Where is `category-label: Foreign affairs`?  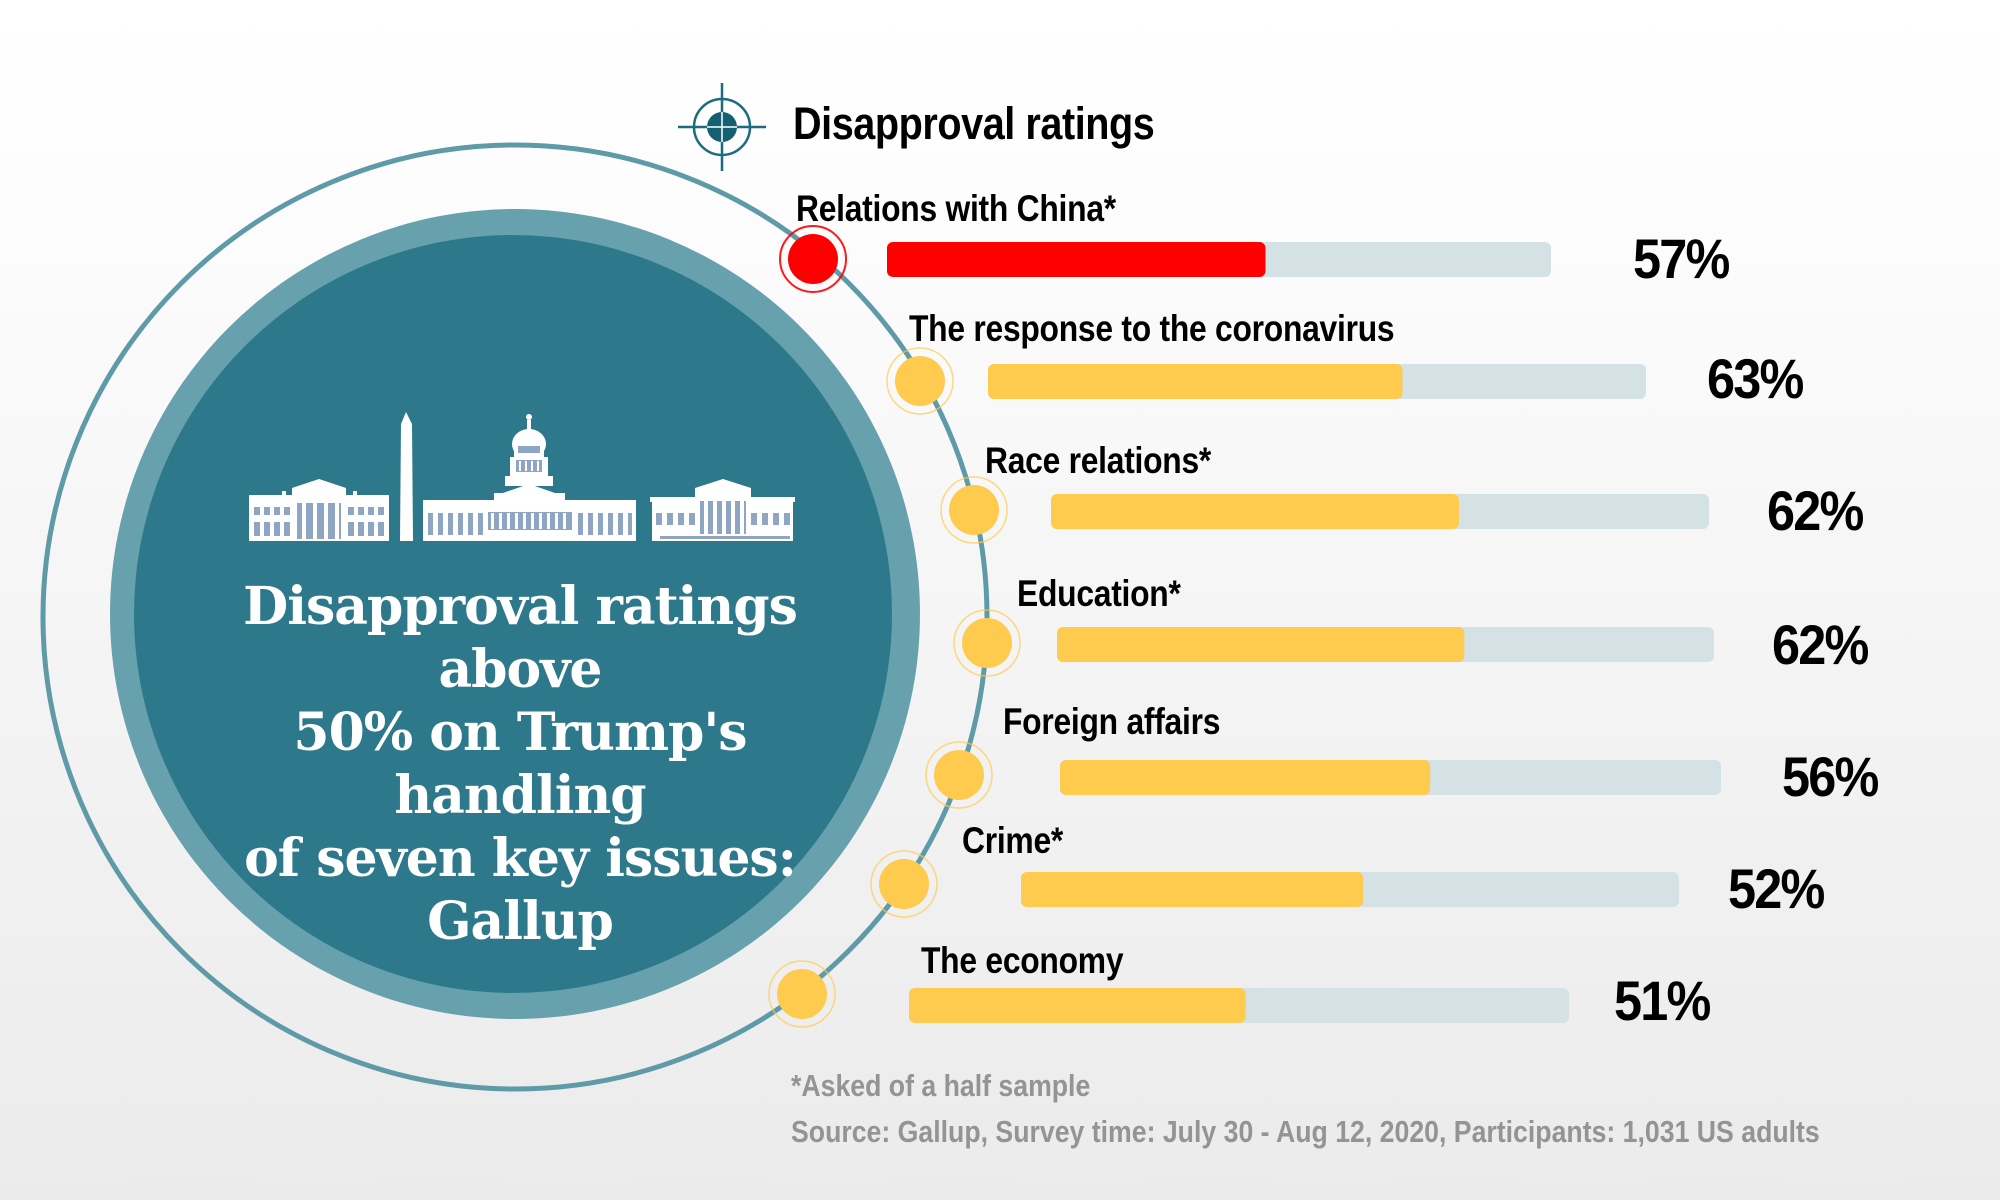
category-label: Foreign affairs is located at coordinates (1112, 721).